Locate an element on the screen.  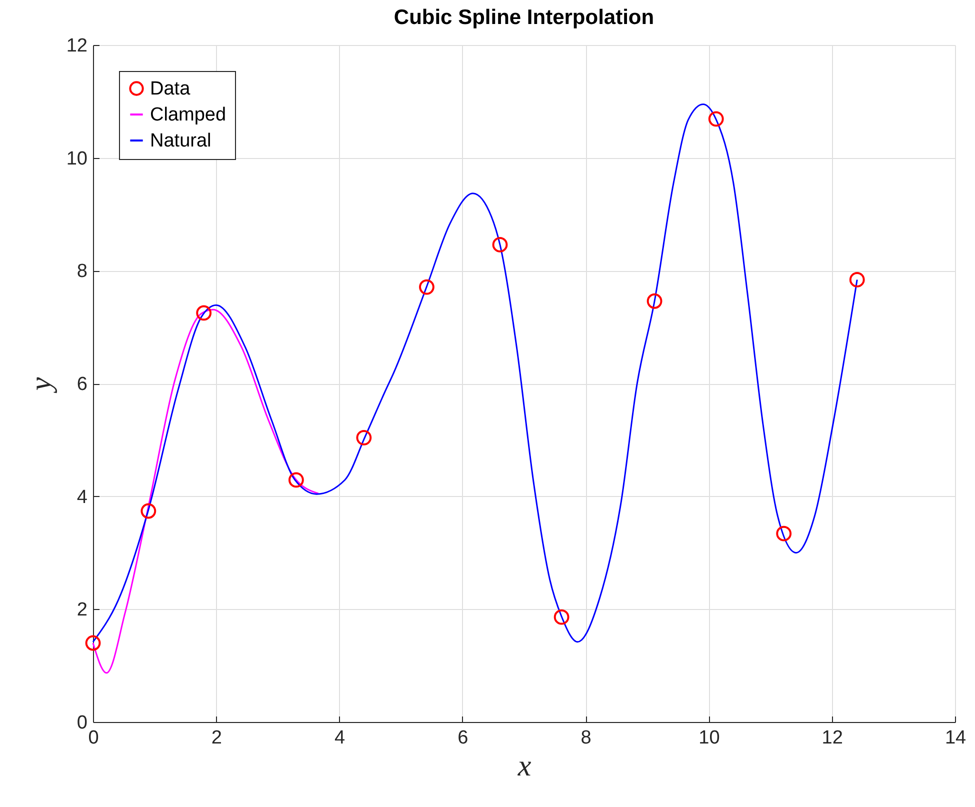
x-tick-label: 10 is located at coordinates (709, 738).